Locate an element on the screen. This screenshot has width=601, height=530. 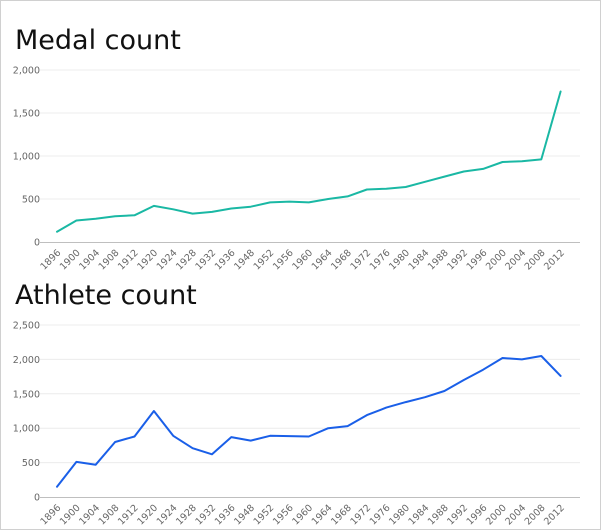
x-tick-label: 1980 is located at coordinates (399, 515).